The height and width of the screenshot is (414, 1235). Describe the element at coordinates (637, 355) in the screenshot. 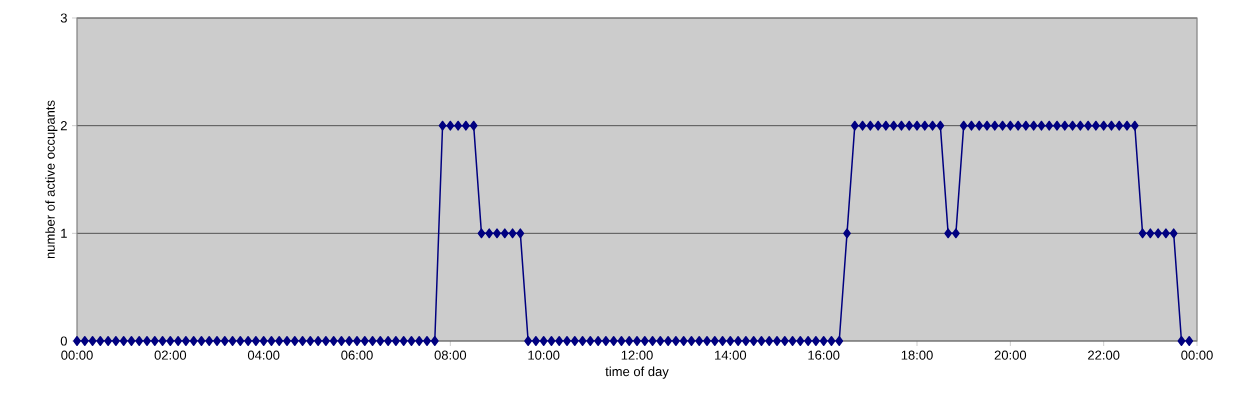

I see `x-tick-label: 12:00` at that location.